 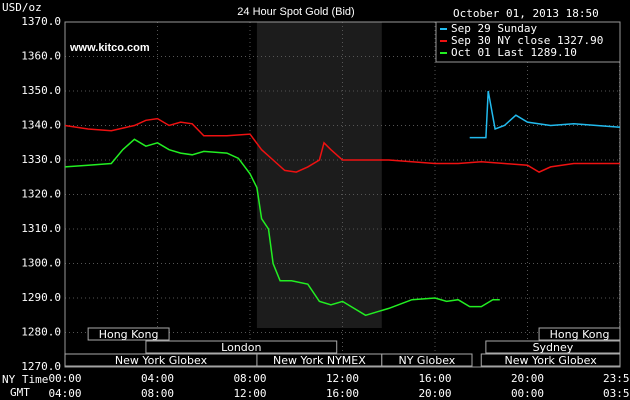 What do you see at coordinates (22, 7) in the screenshot?
I see `y-axis-label: USD/oz` at bounding box center [22, 7].